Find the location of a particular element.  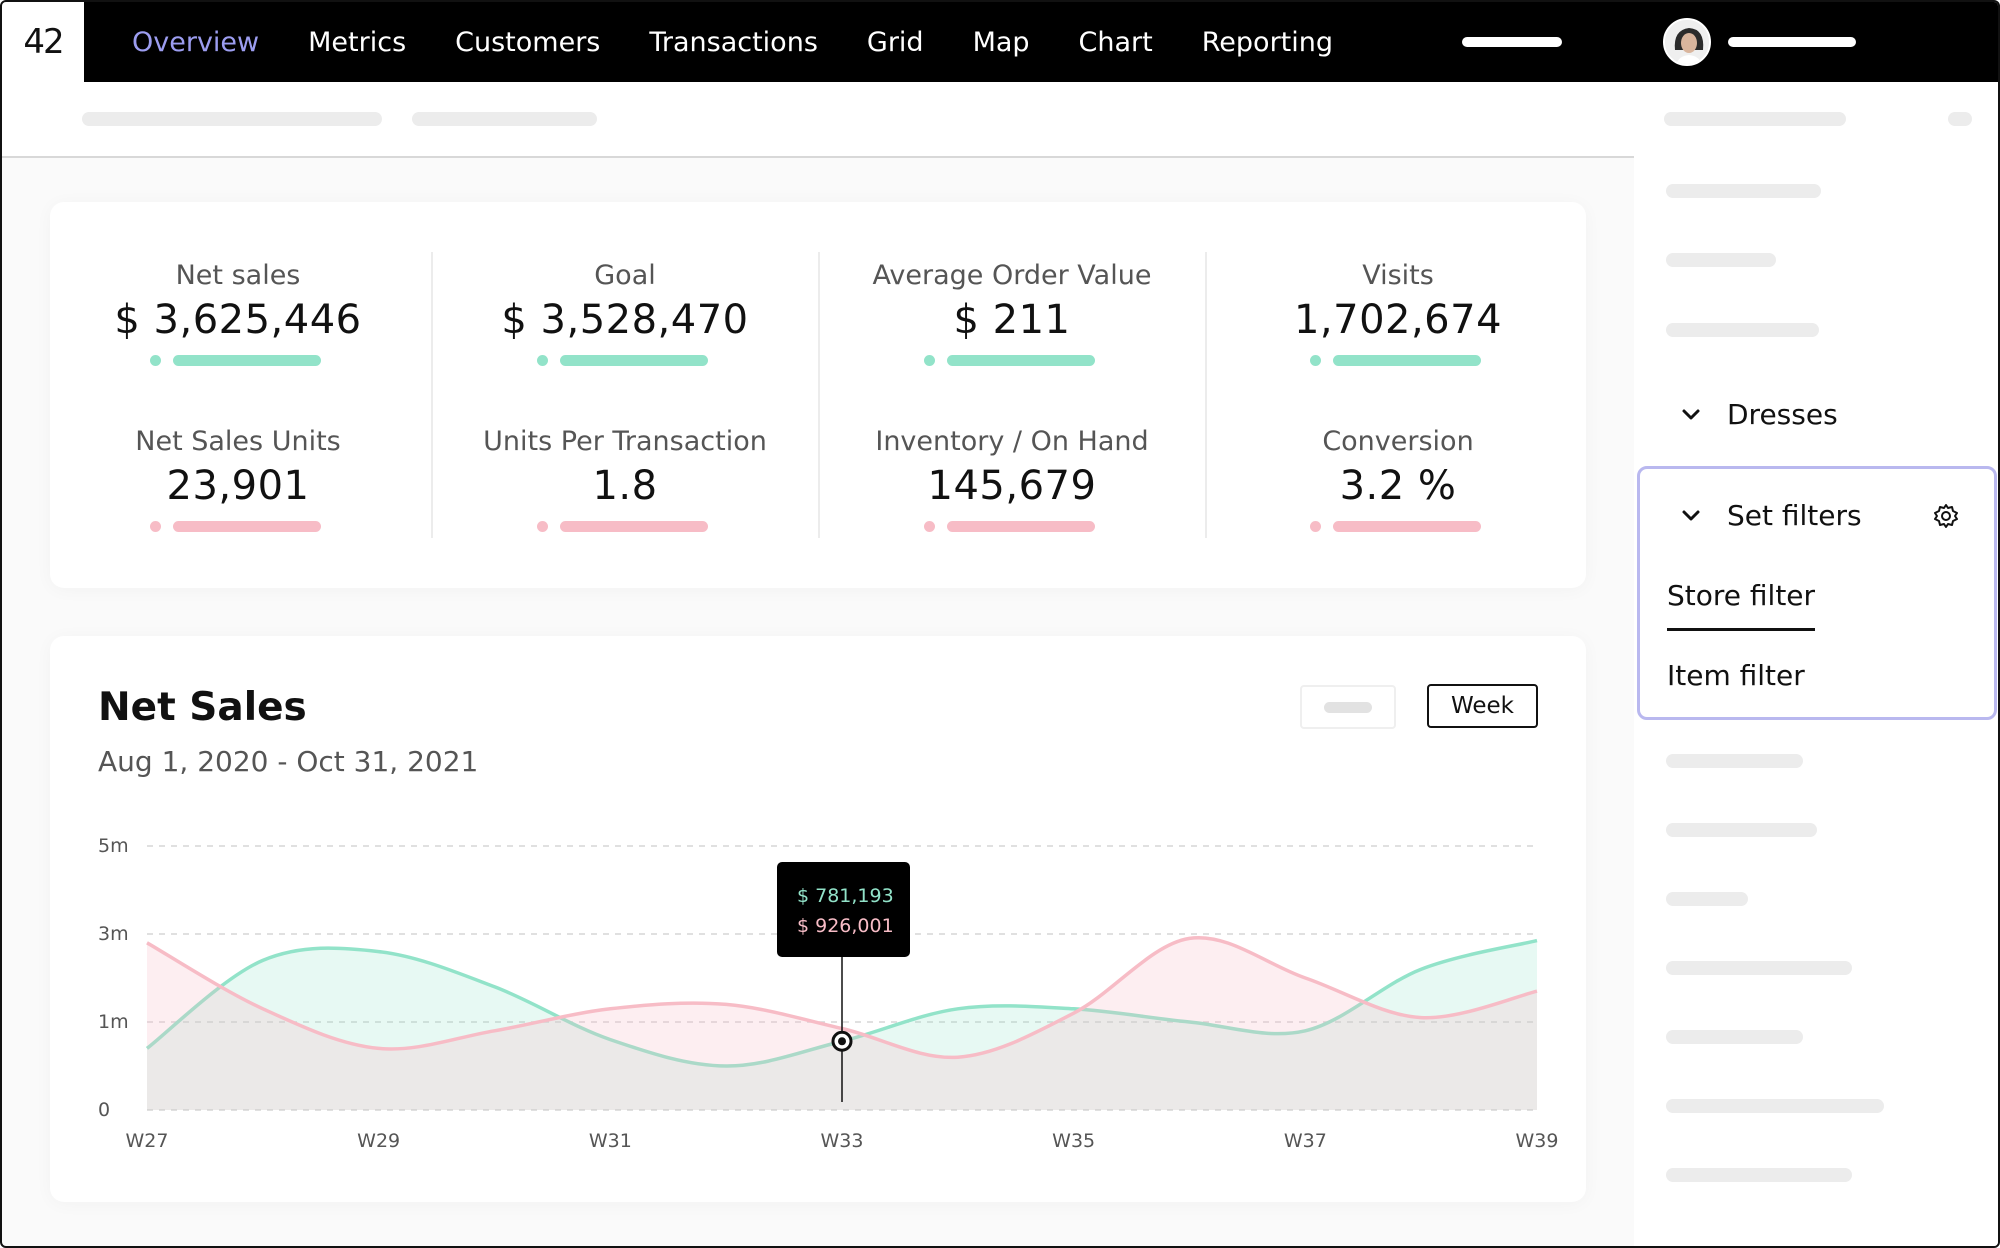

tooltip-marker-dot is located at coordinates (842, 1041).